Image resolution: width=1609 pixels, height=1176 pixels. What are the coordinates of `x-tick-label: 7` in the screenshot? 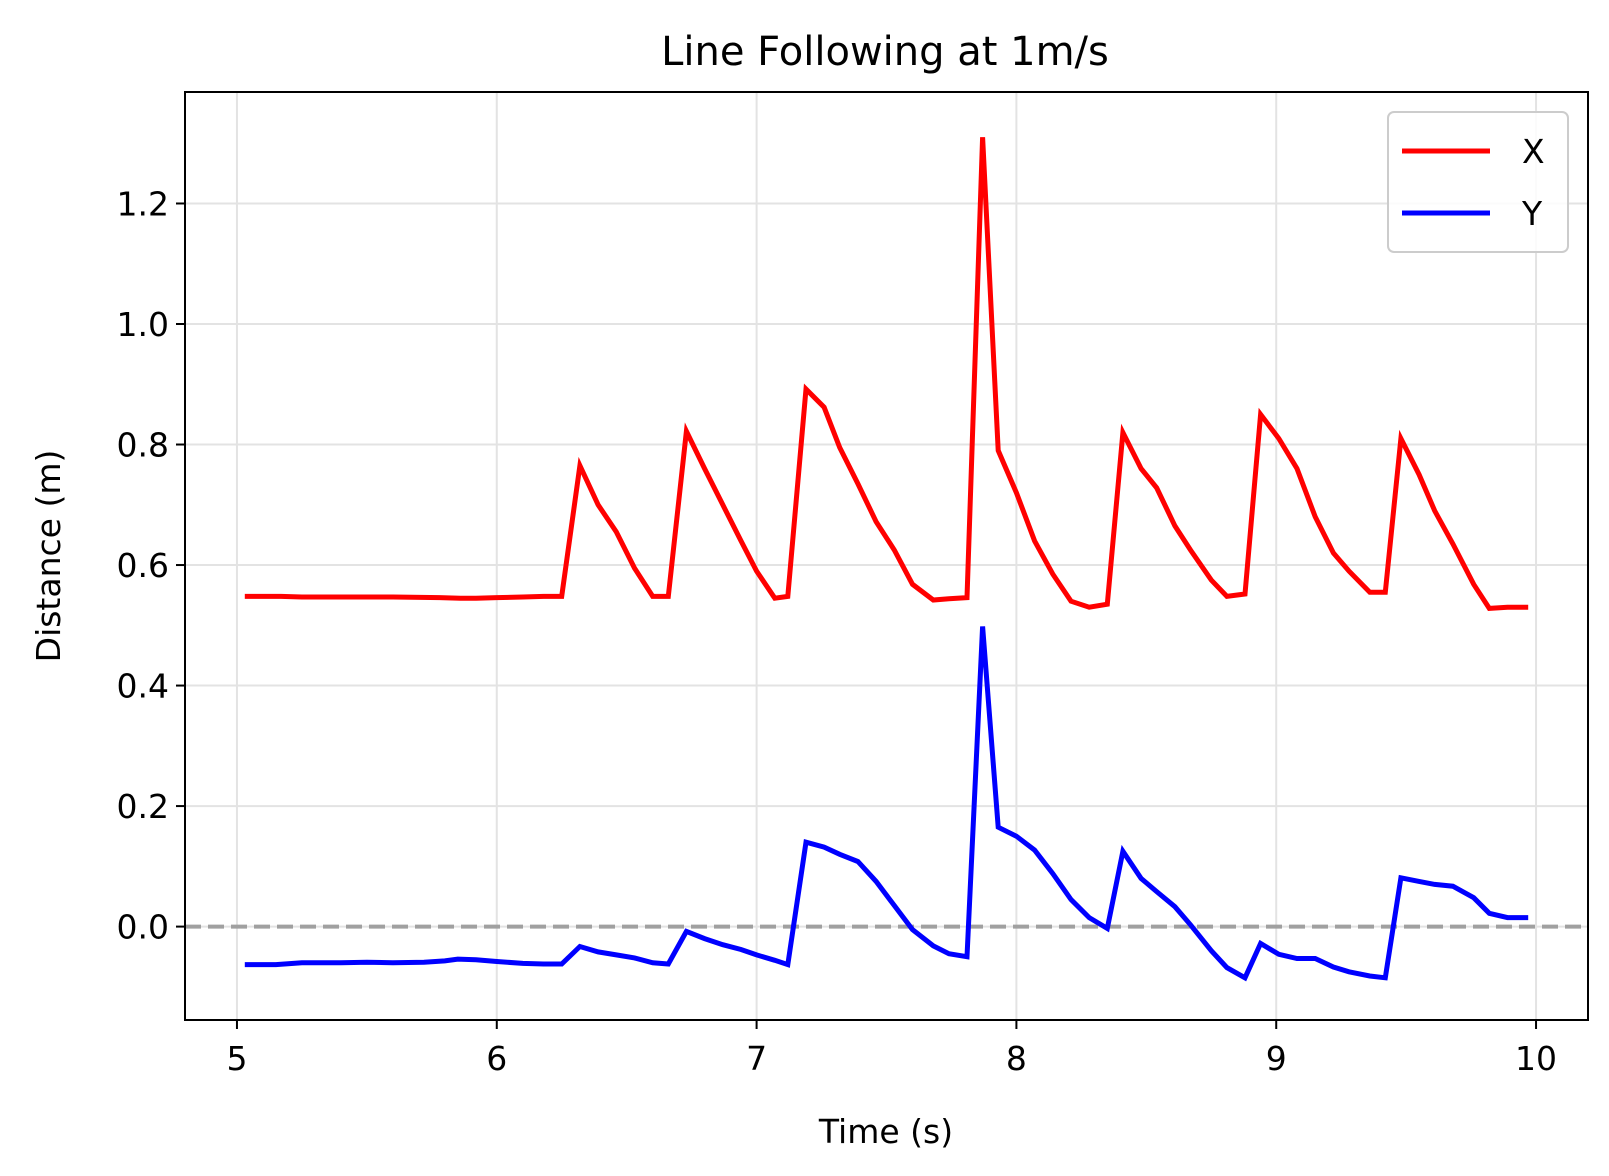 It's located at (756, 1058).